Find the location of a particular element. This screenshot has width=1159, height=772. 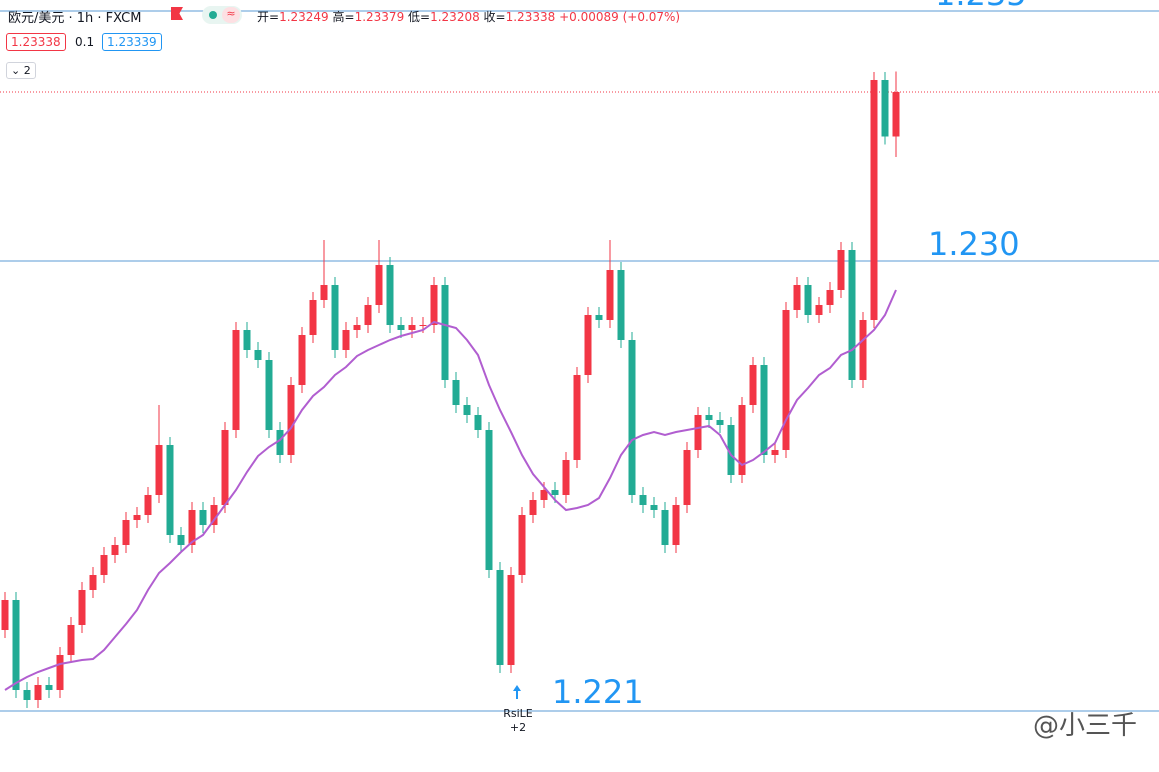

legend-label: 低= is located at coordinates (419, 17).